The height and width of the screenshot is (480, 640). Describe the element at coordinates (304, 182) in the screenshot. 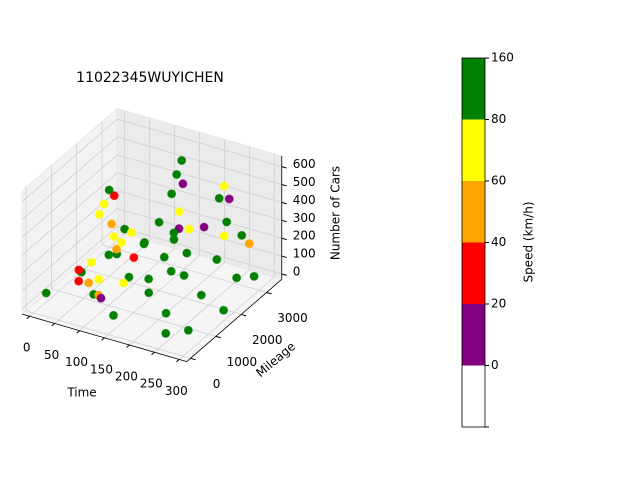

I see `z-tick-label: 500` at that location.